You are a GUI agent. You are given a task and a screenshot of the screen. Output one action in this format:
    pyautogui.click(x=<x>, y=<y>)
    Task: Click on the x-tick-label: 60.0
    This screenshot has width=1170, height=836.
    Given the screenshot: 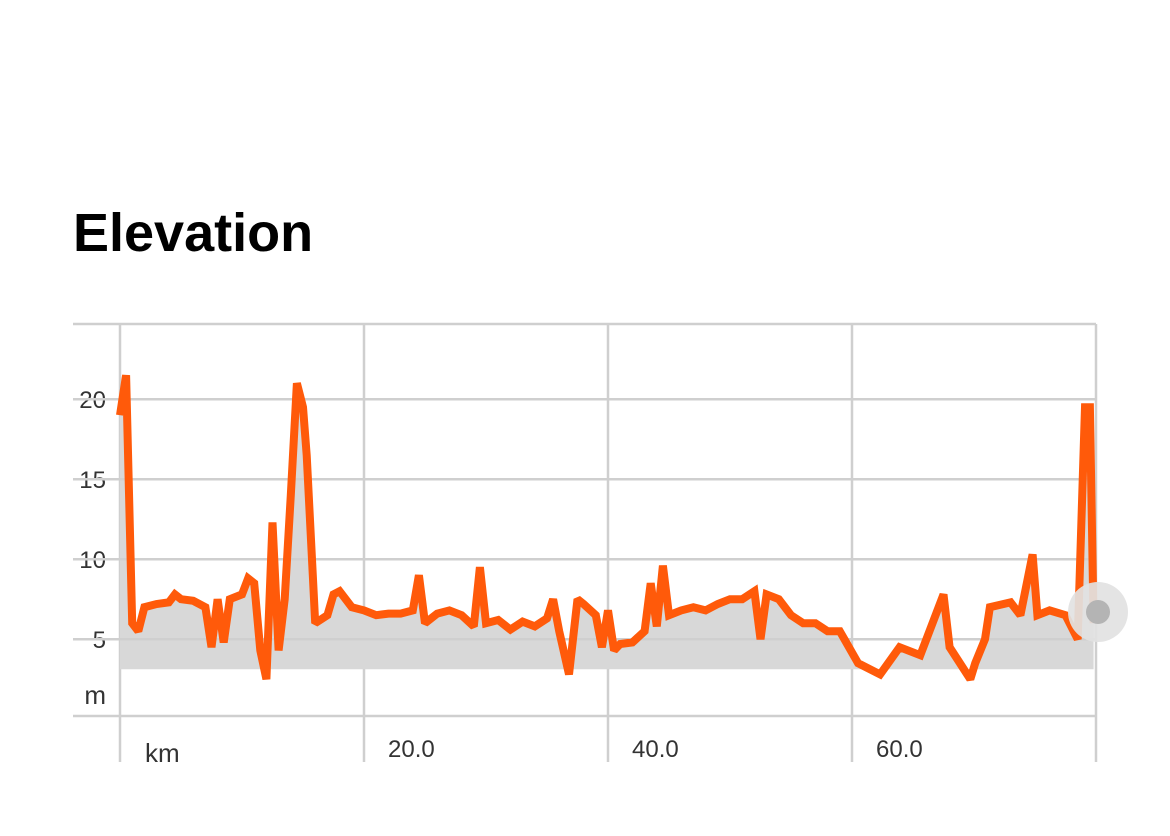 What is the action you would take?
    pyautogui.click(x=899, y=749)
    